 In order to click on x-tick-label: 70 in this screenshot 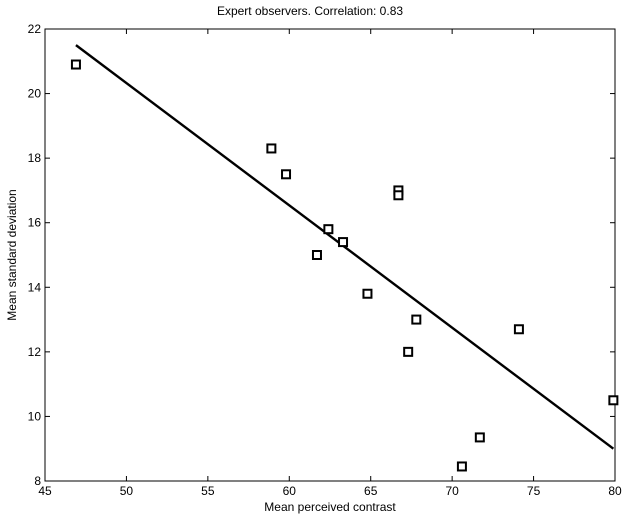, I will do `click(452, 491)`.